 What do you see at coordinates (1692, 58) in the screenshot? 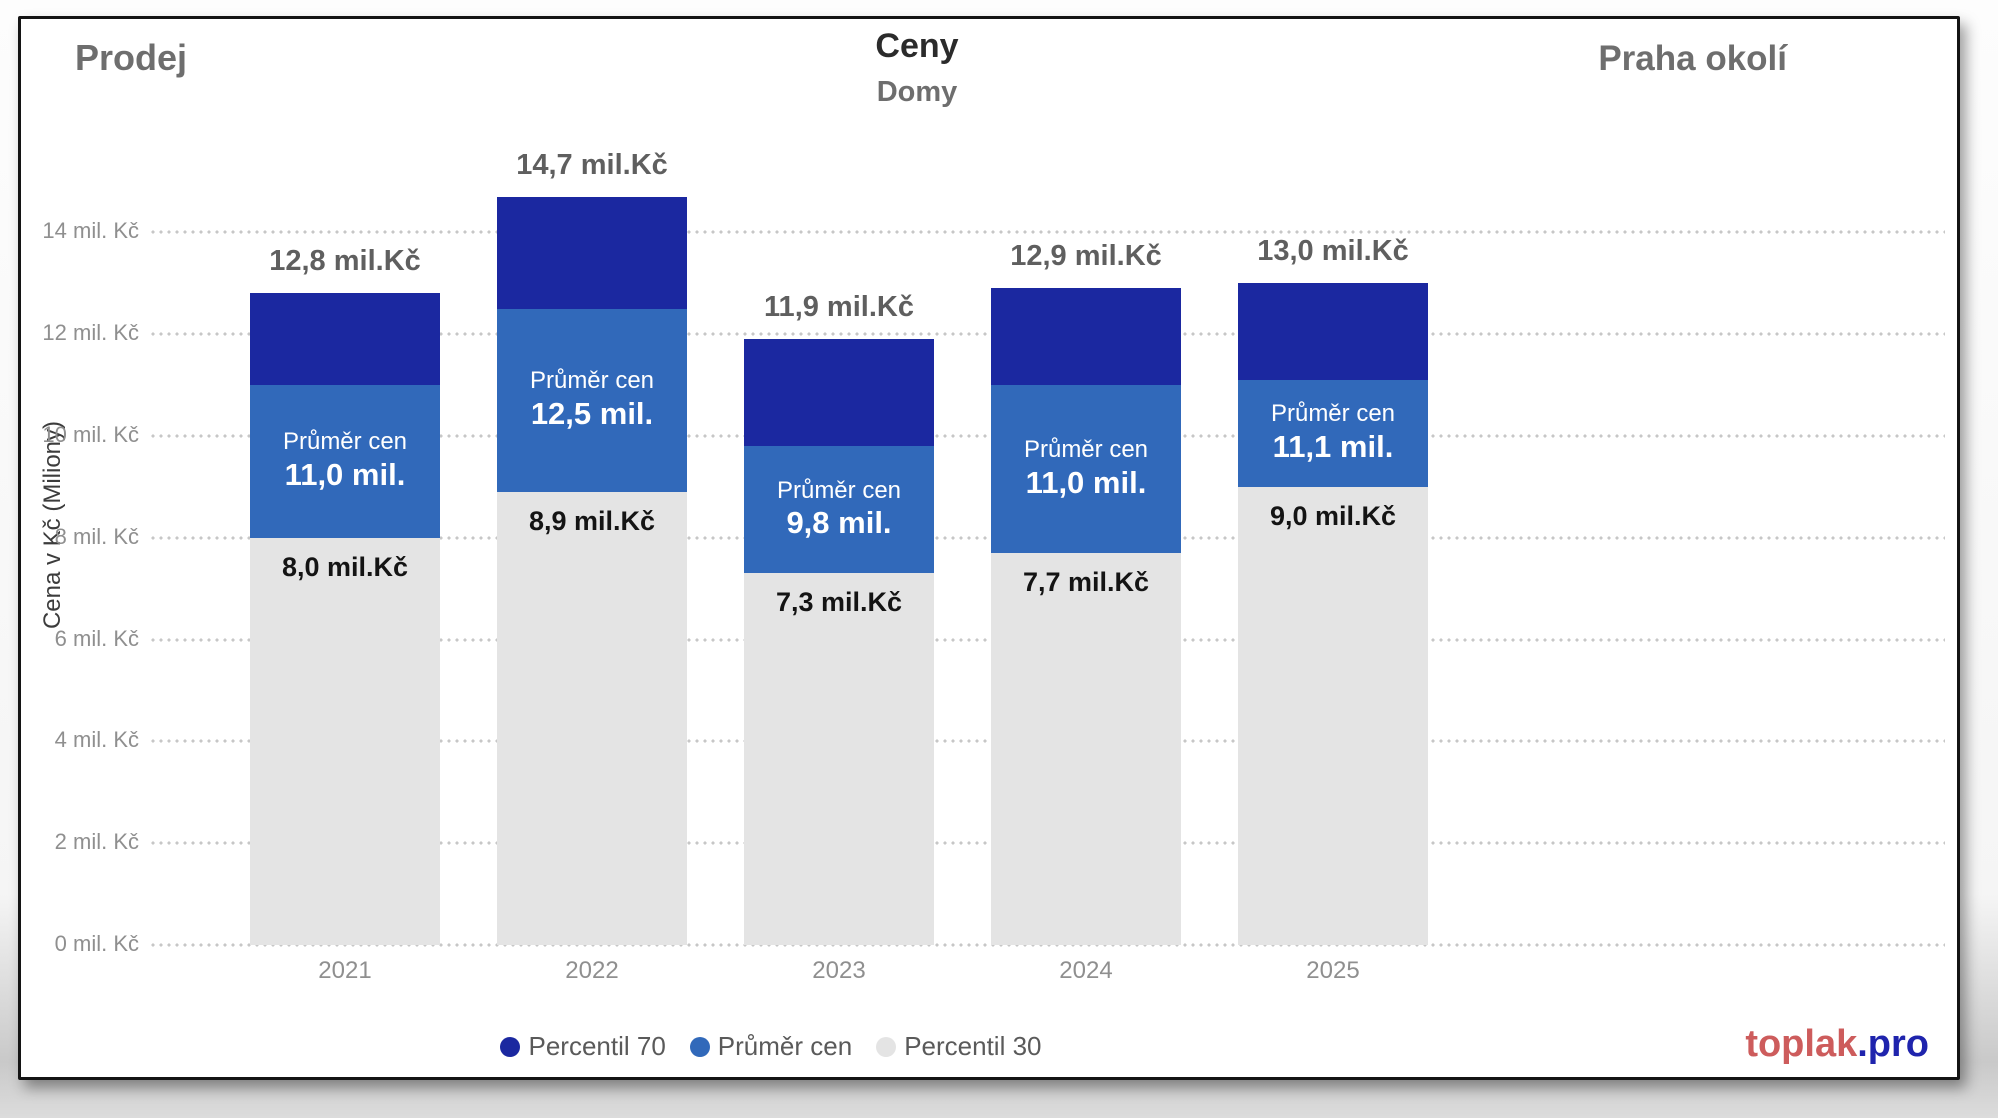
I see `region-title: Praha okolí` at bounding box center [1692, 58].